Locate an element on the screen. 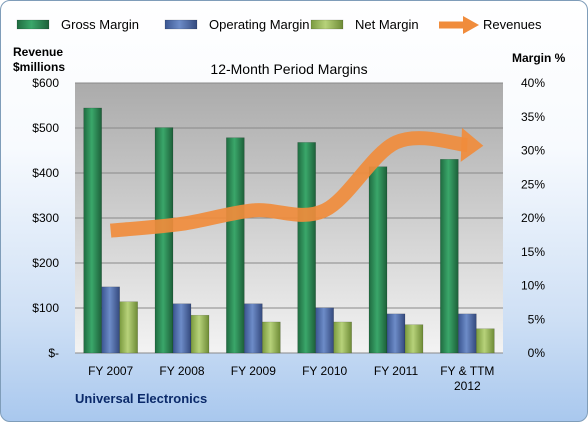 Image resolution: width=588 pixels, height=422 pixels. right-axis-ticks: 0% 5% 10% 15% 20% 25% 30% 35% 40% is located at coordinates (533, 218).